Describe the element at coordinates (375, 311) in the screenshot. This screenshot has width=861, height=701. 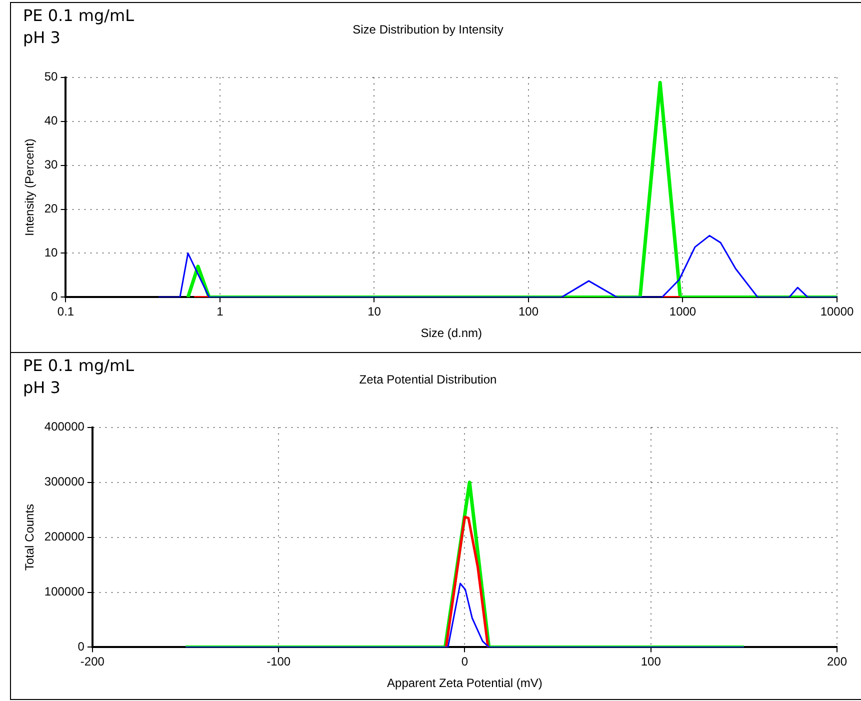
I see `x-tick-label: 10` at that location.